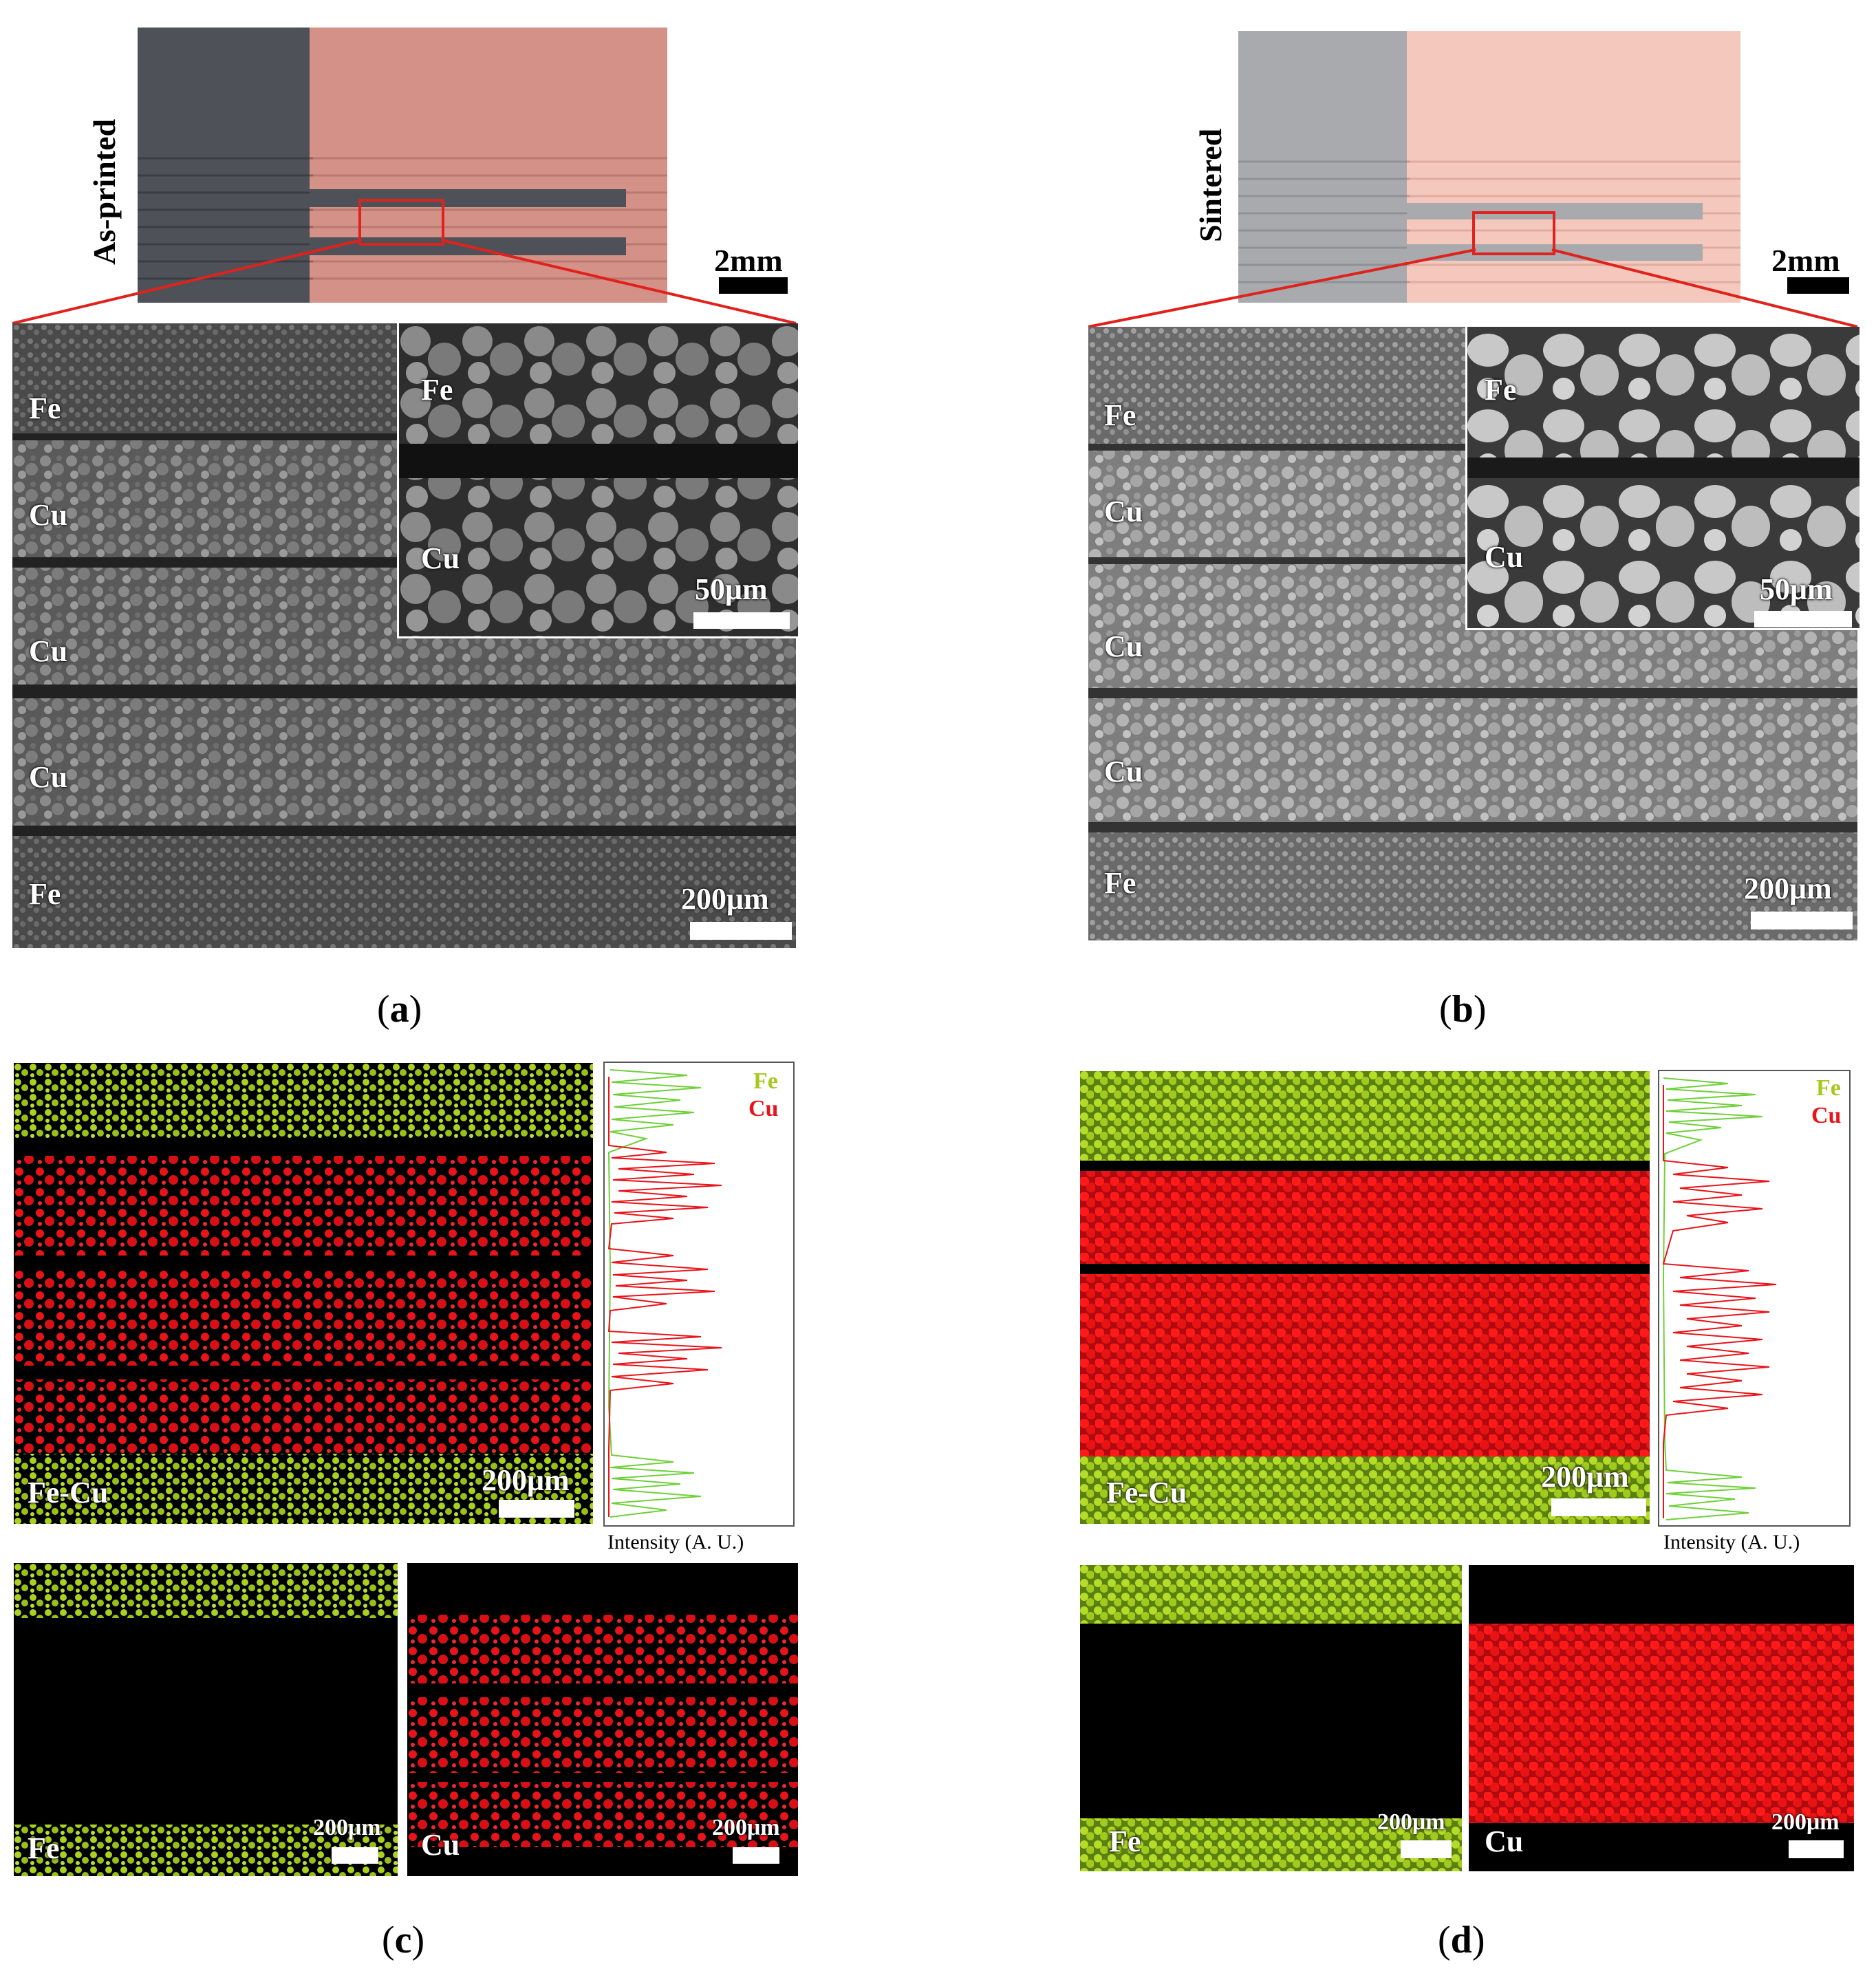  Describe the element at coordinates (399, 1009) in the screenshot. I see `caption-a: (a)` at that location.